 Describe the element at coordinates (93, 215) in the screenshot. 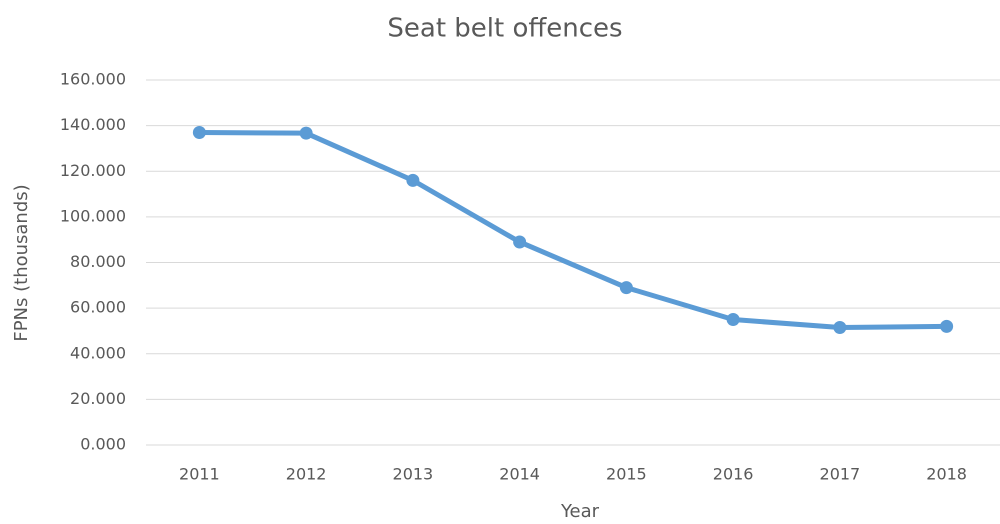

I see `y-tick-label: 100.000` at that location.